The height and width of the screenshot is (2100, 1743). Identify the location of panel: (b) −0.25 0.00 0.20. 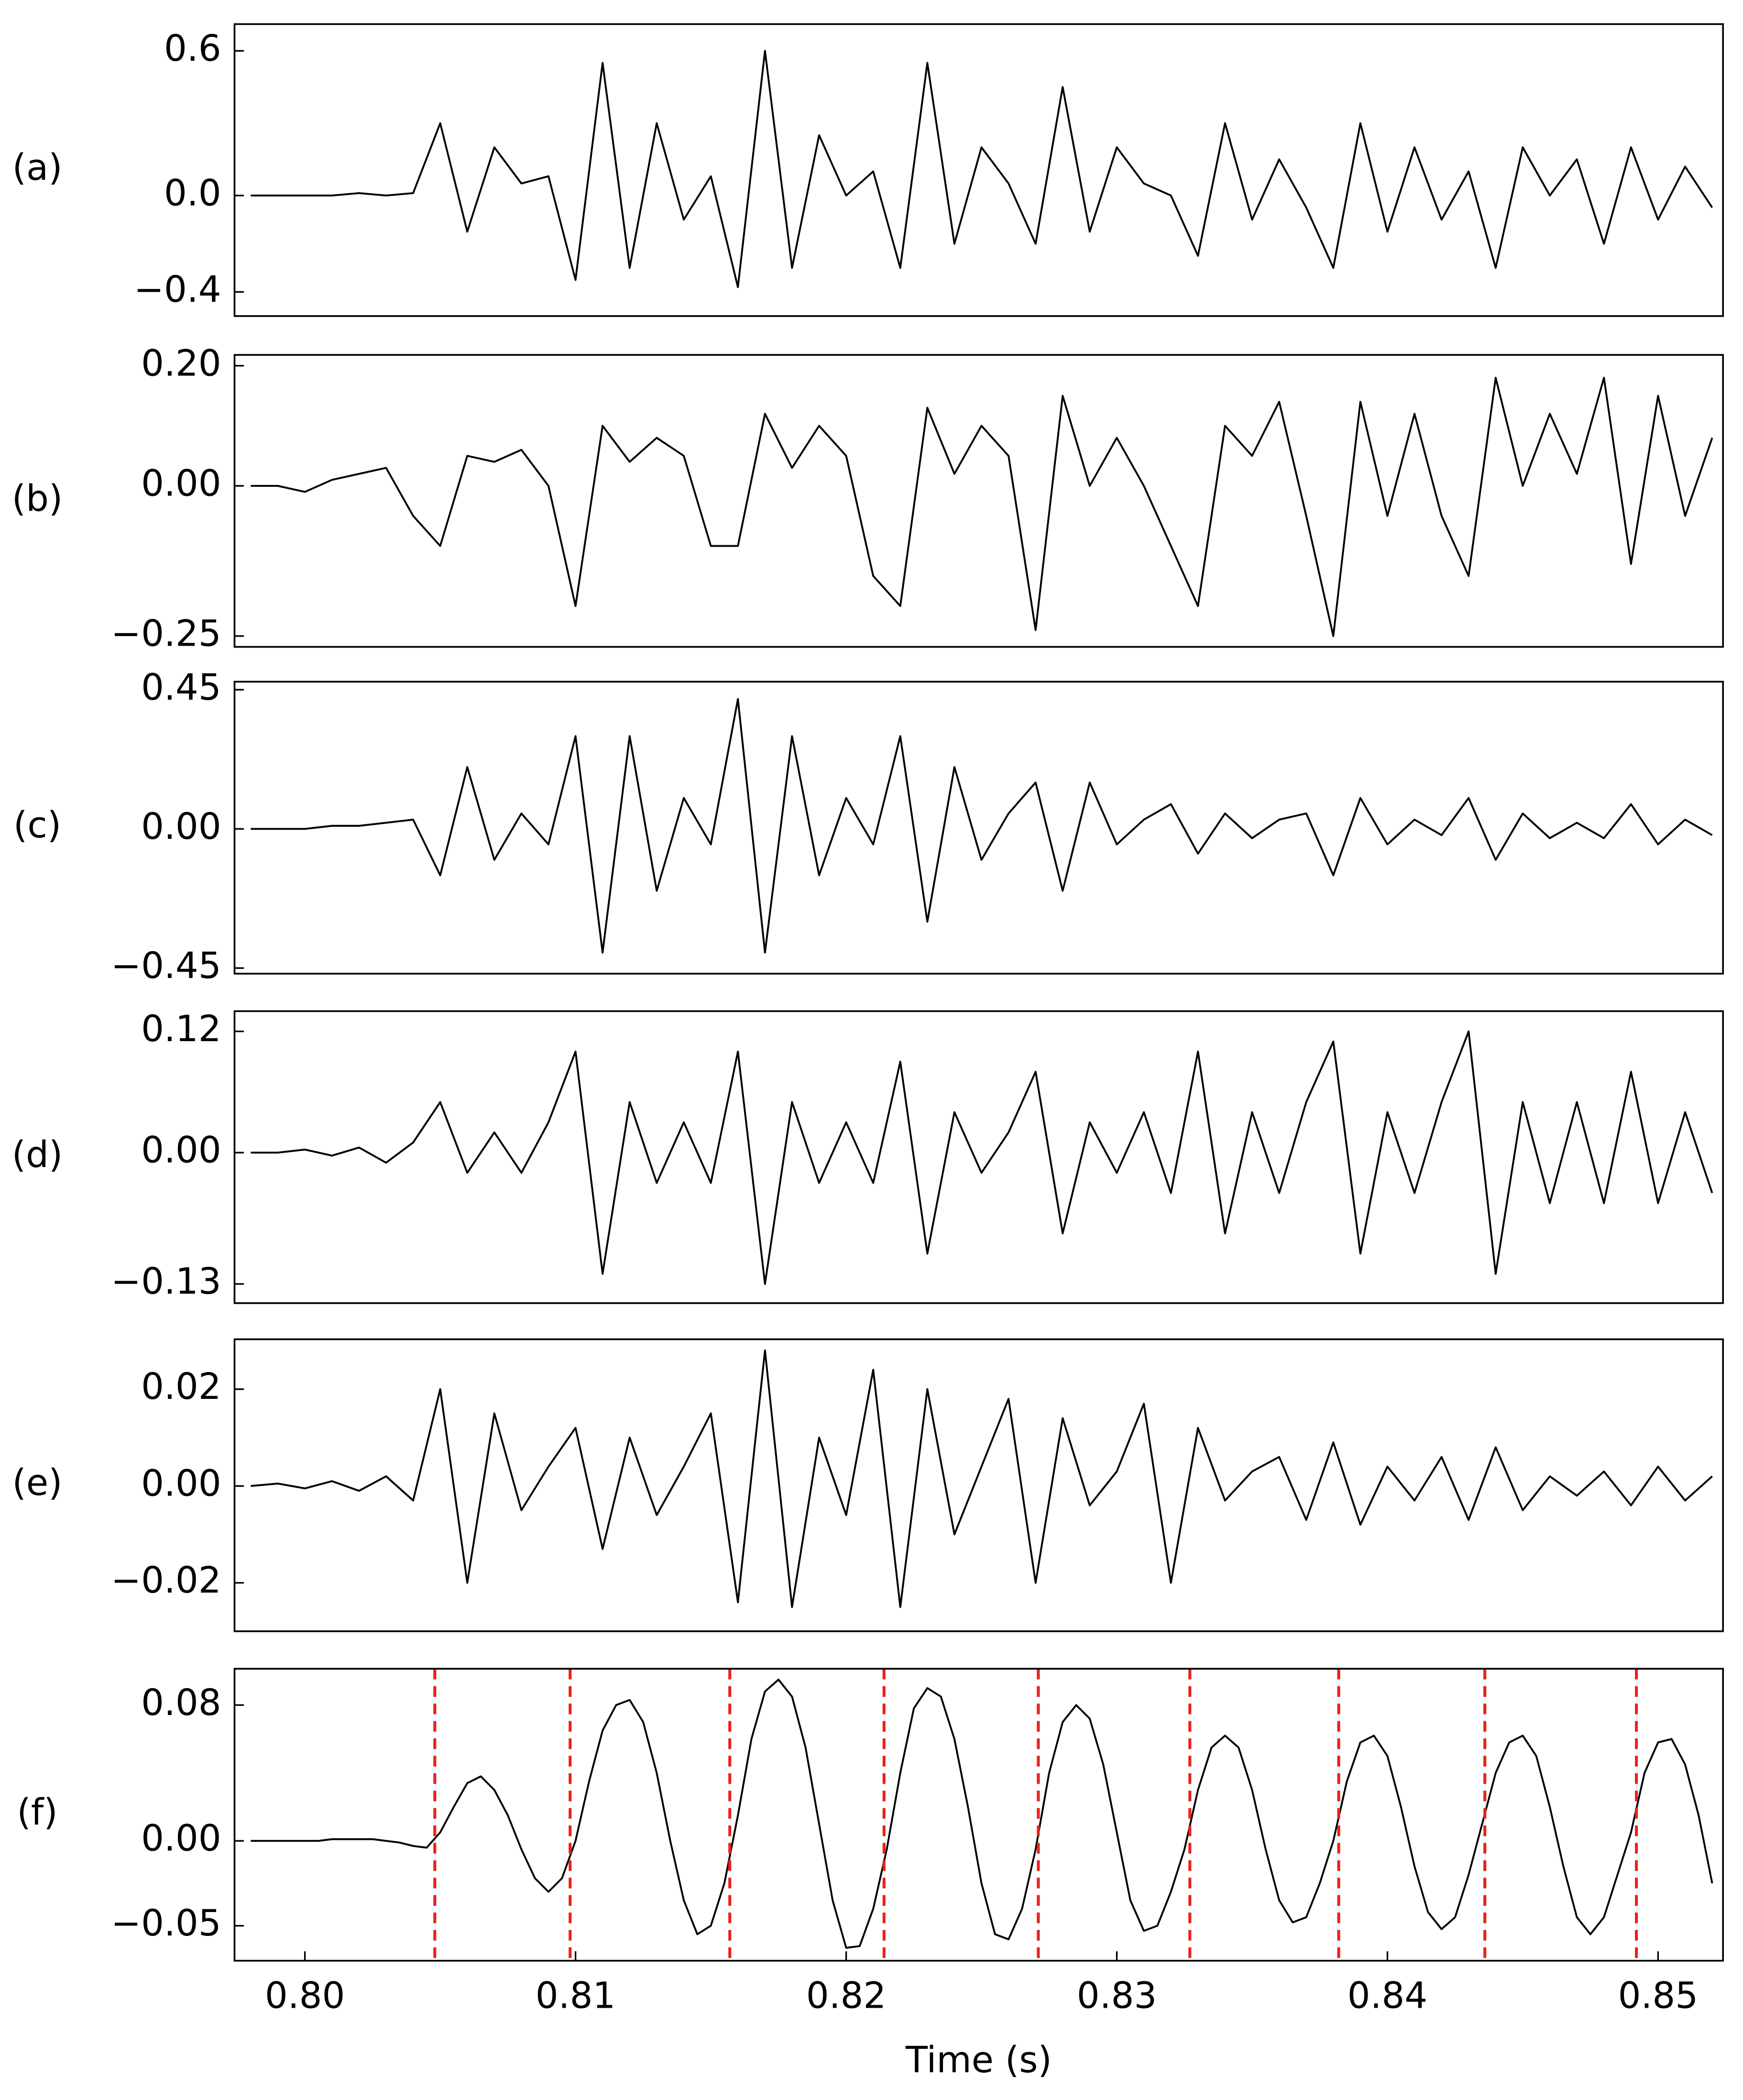
(868, 498).